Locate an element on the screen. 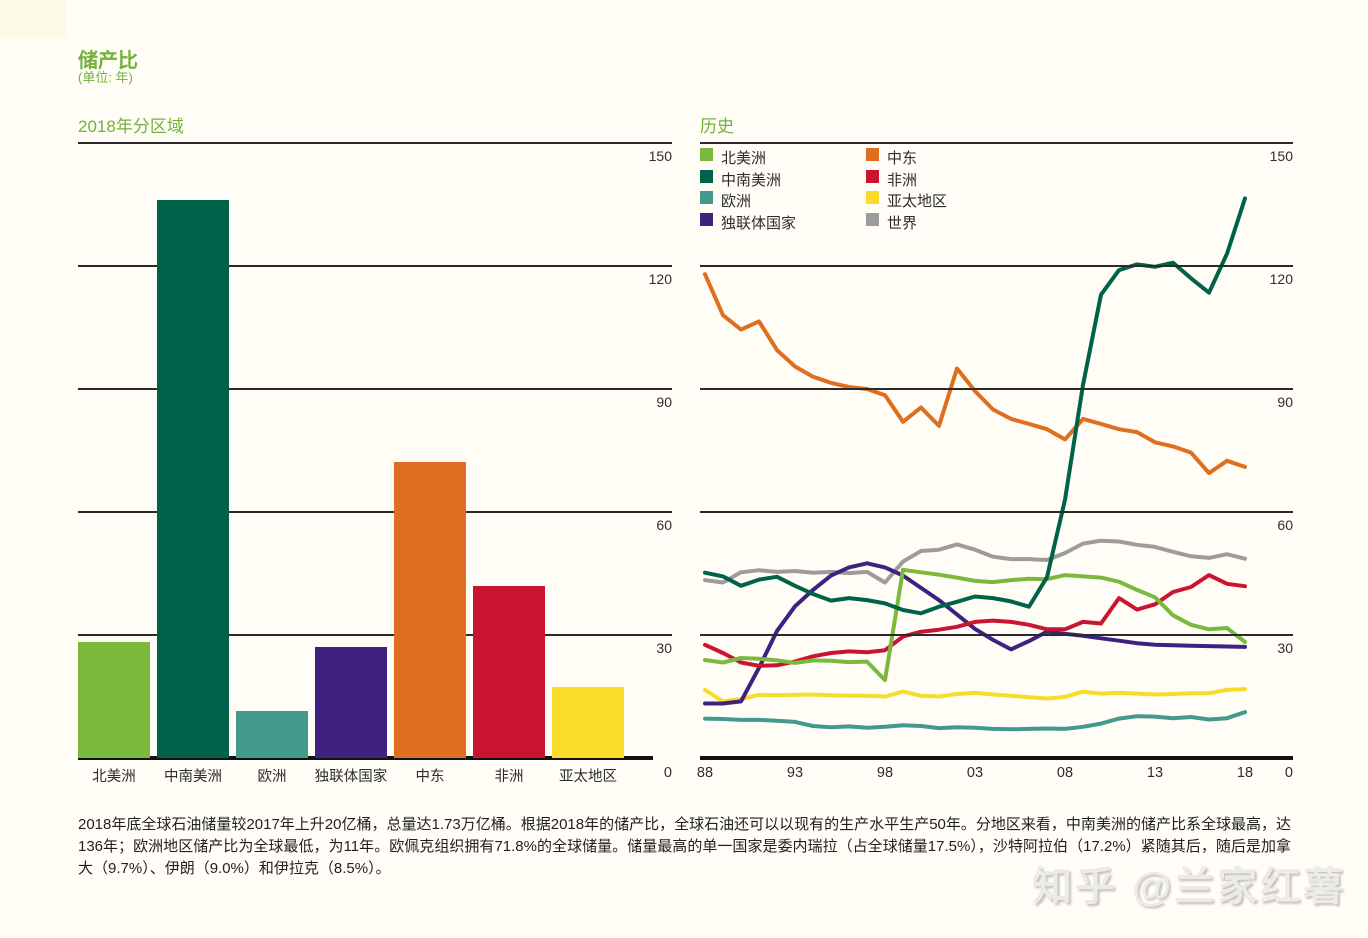 The width and height of the screenshot is (1368, 938). x-axis-label-08: 08 is located at coordinates (1065, 773).